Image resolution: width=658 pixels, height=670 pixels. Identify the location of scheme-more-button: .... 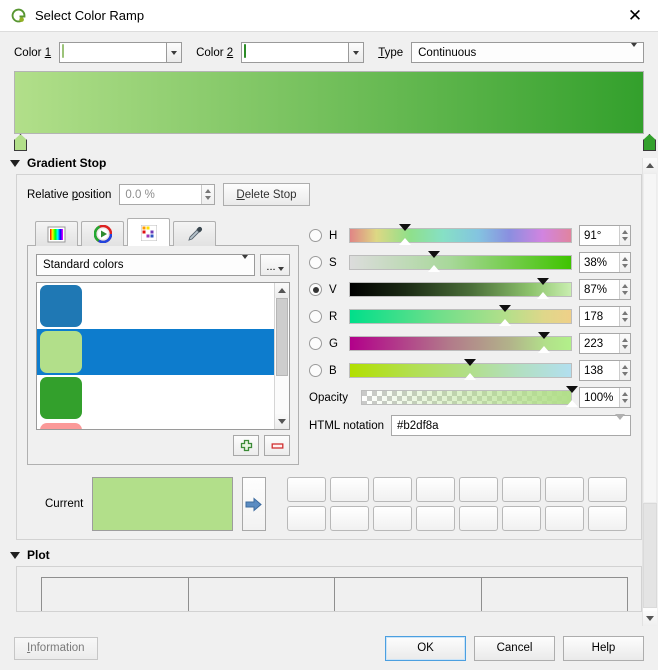
(275, 265).